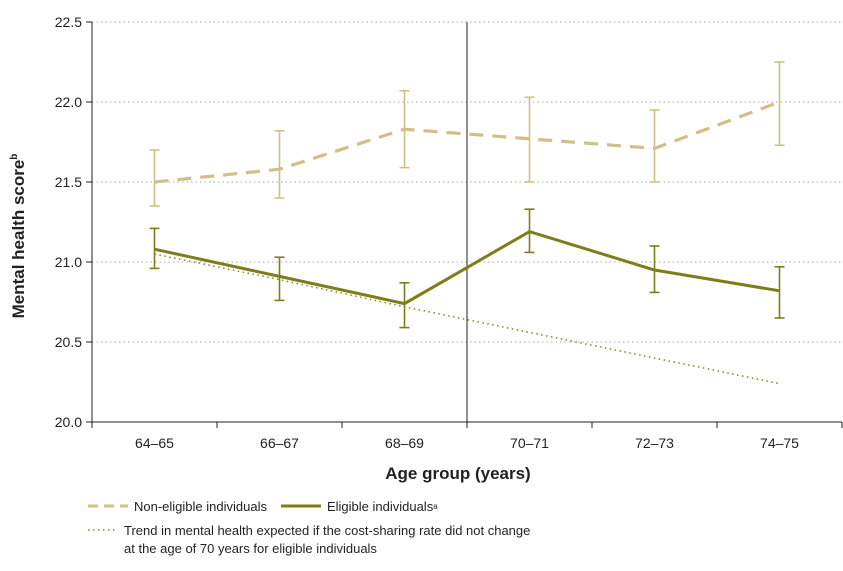 Image resolution: width=843 pixels, height=571 pixels. What do you see at coordinates (103, 530) in the screenshot?
I see `legend-swatch-dotted` at bounding box center [103, 530].